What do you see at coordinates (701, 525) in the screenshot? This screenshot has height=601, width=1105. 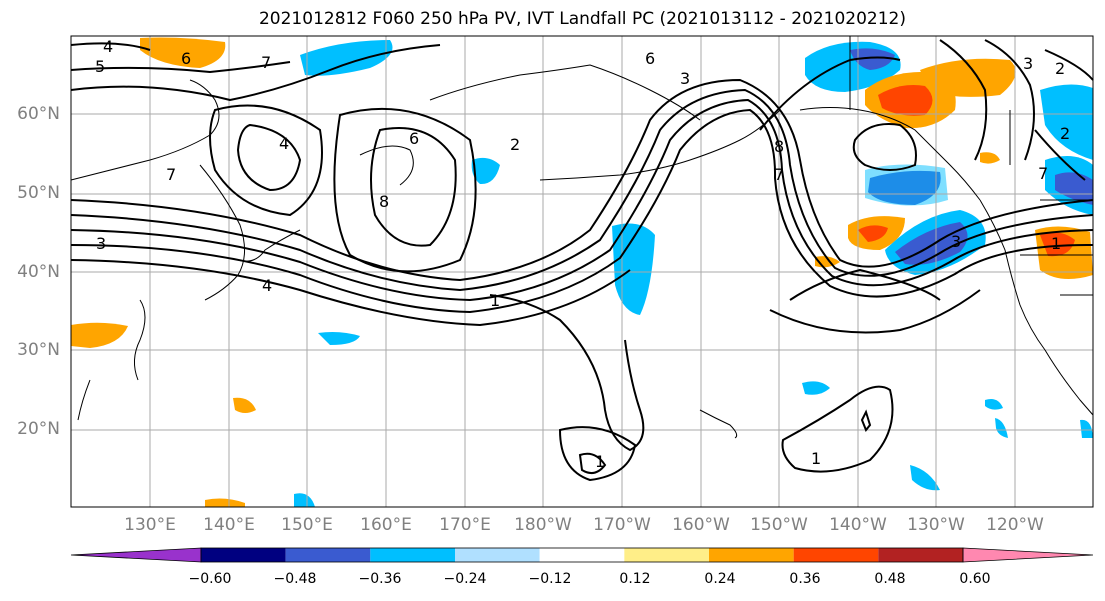 I see `lon-label-160w: 160°W` at bounding box center [701, 525].